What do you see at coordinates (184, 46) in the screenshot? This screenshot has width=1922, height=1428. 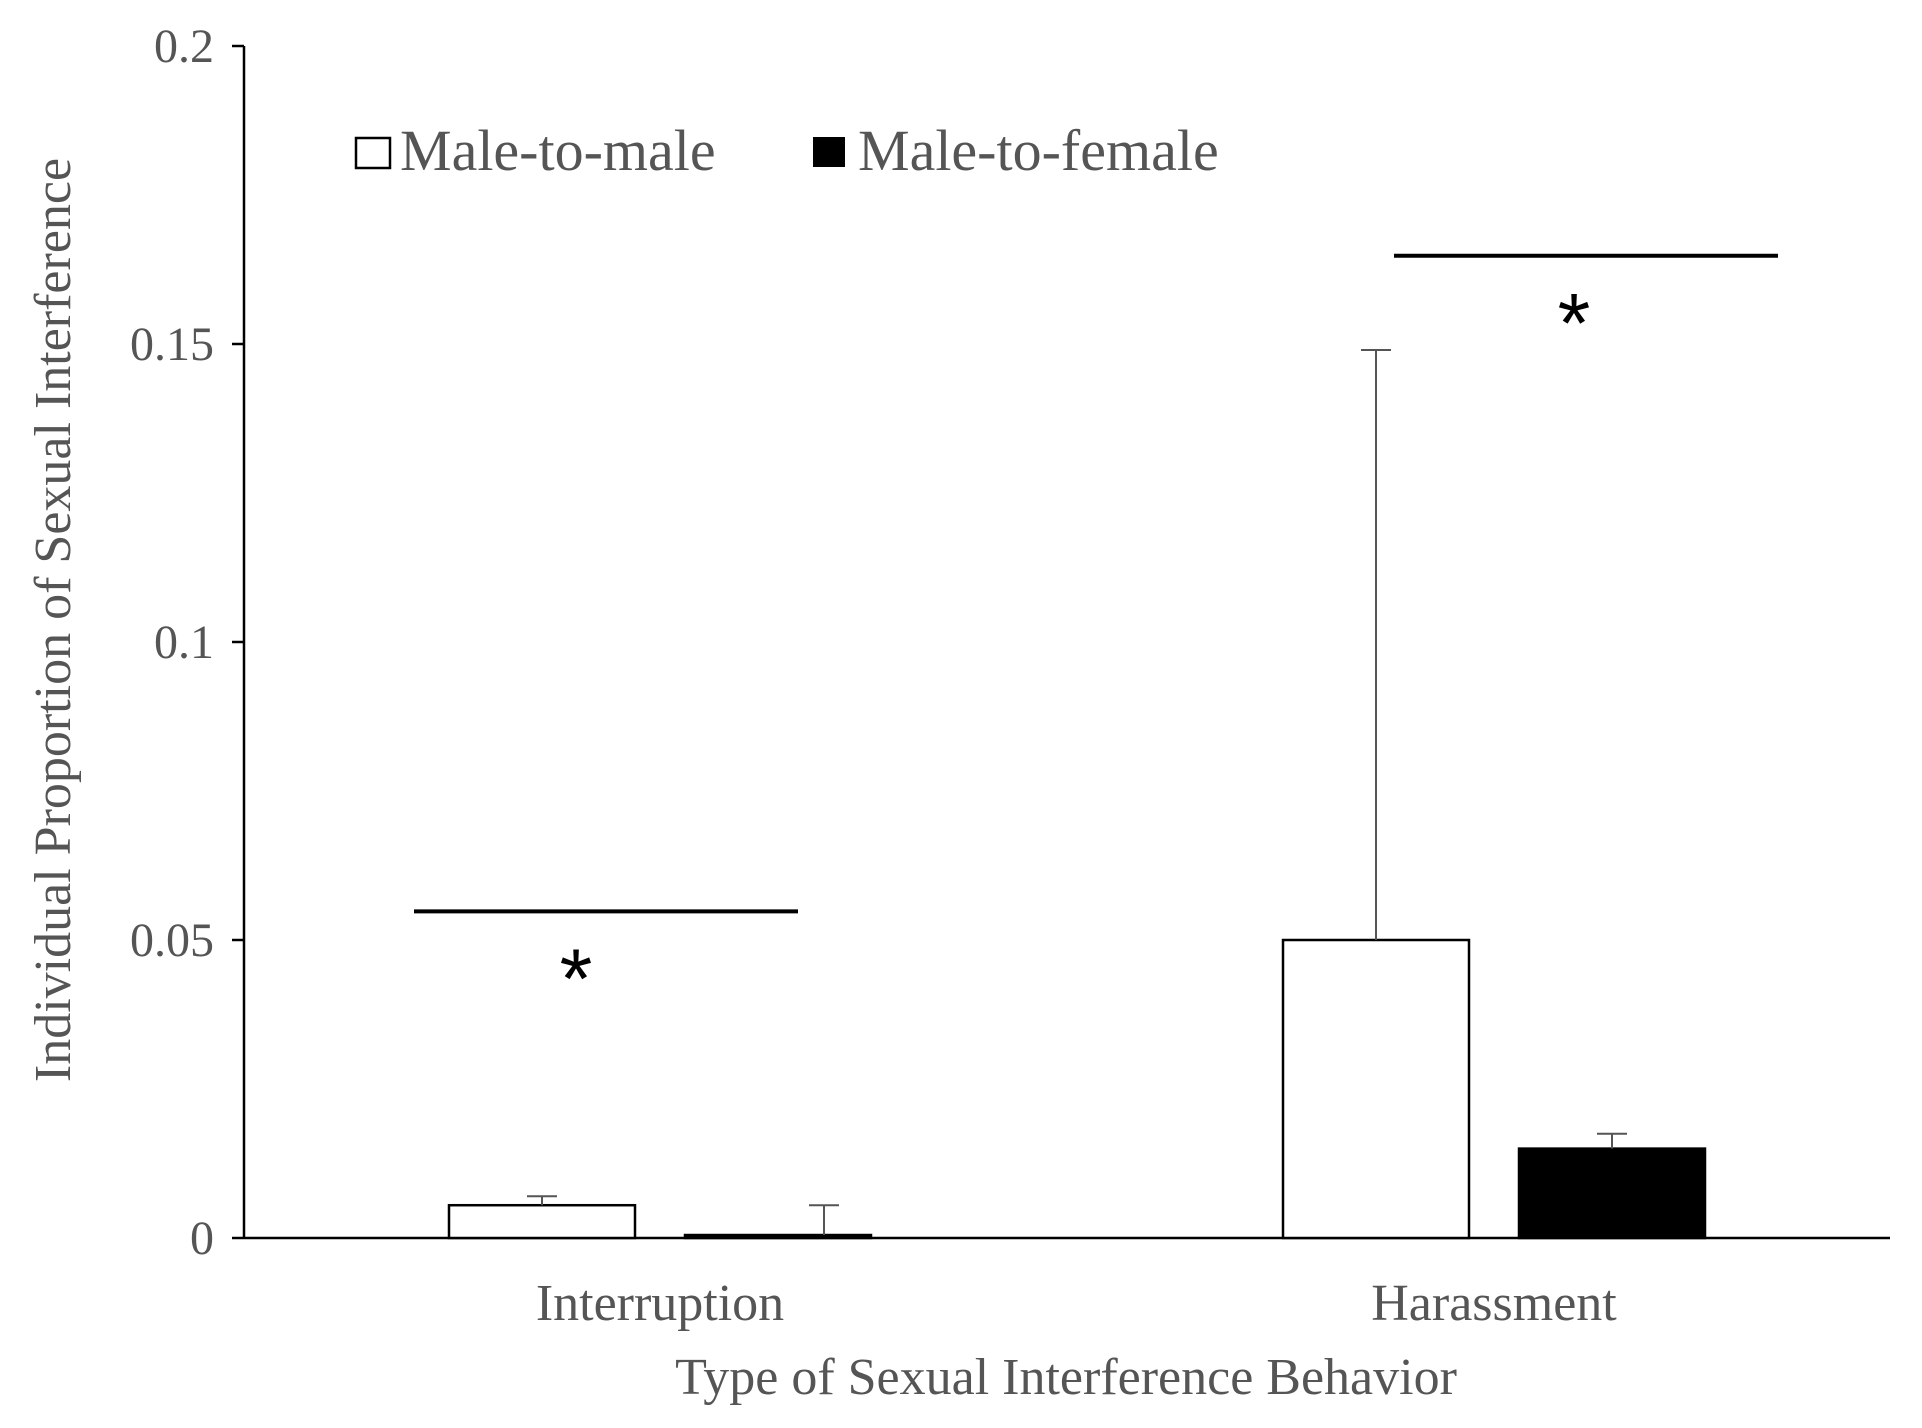 I see `y-tick-label: 0.2` at bounding box center [184, 46].